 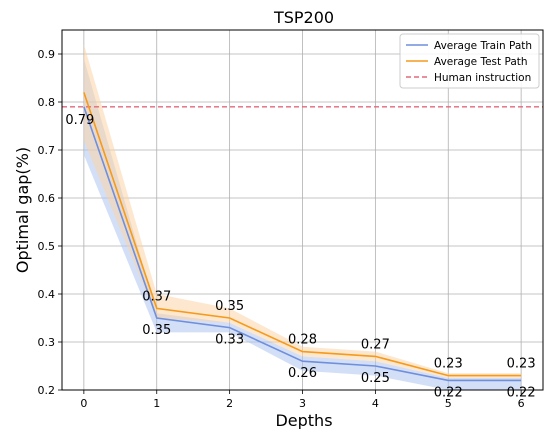 What do you see at coordinates (483, 46) in the screenshot?
I see `legend-item-train-label: Average Train Path` at bounding box center [483, 46].